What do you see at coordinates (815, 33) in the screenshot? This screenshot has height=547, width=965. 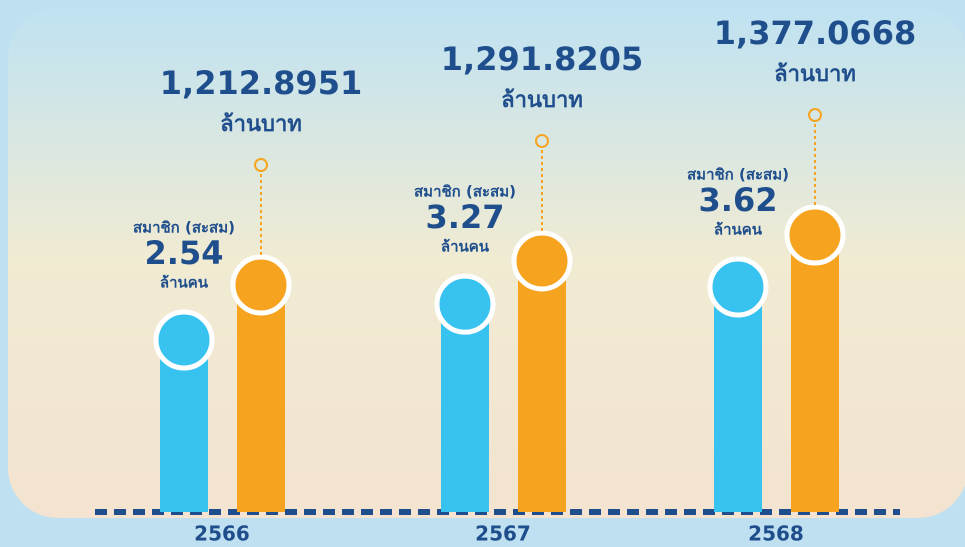 I see `value-label: 1,377.0668` at bounding box center [815, 33].